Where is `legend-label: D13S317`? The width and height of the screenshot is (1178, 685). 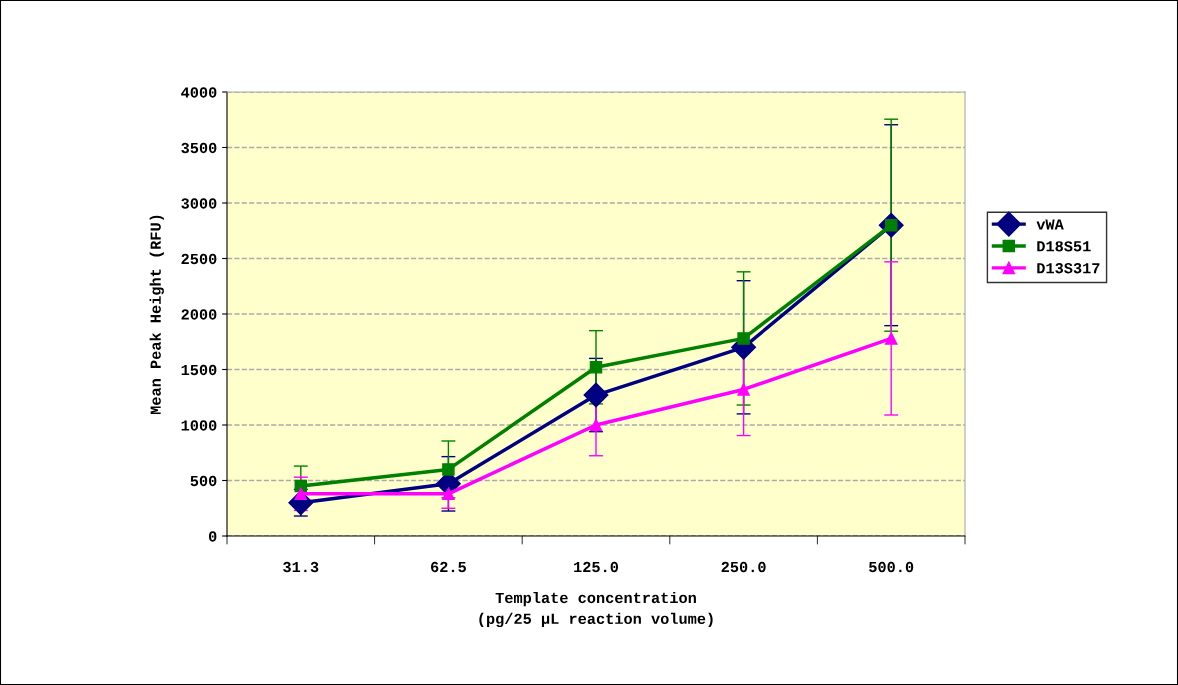
legend-label: D13S317 is located at coordinates (1068, 268).